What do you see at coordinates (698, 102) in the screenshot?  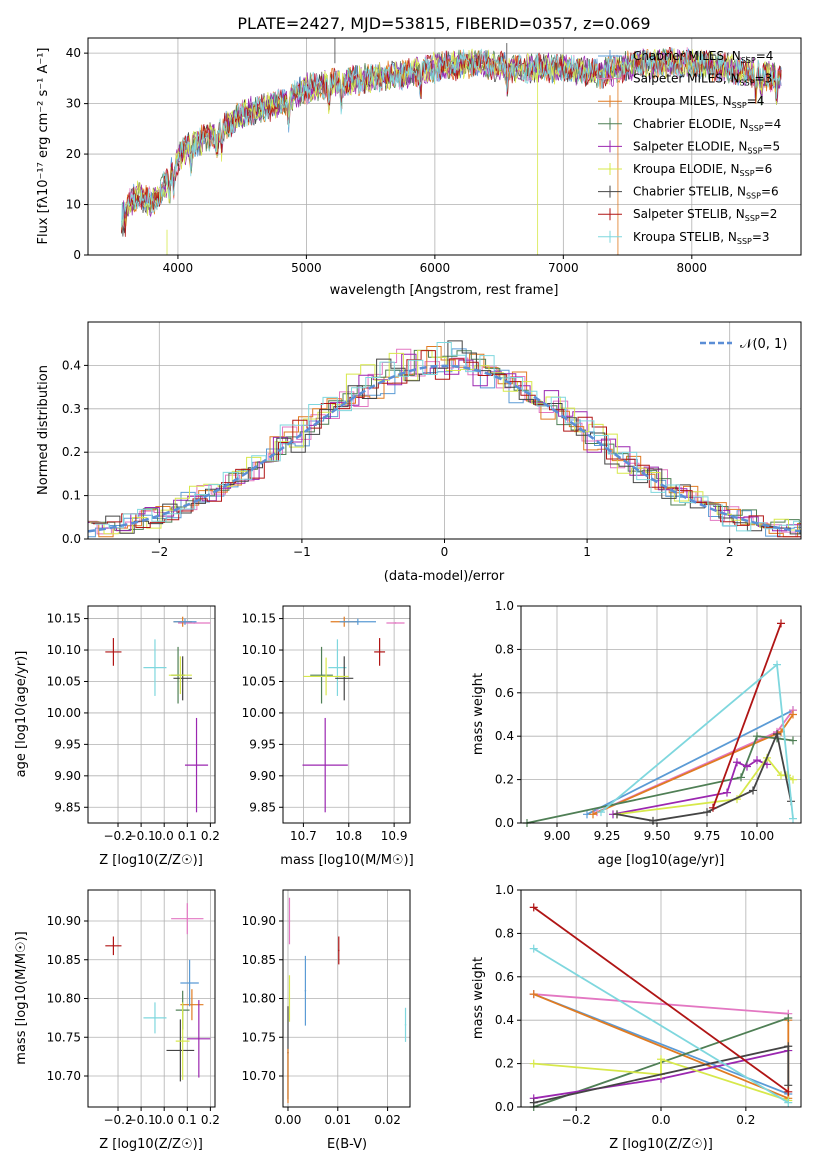 I see `spectrum-legend-label: Kroupa MILES, NSSP=4` at bounding box center [698, 102].